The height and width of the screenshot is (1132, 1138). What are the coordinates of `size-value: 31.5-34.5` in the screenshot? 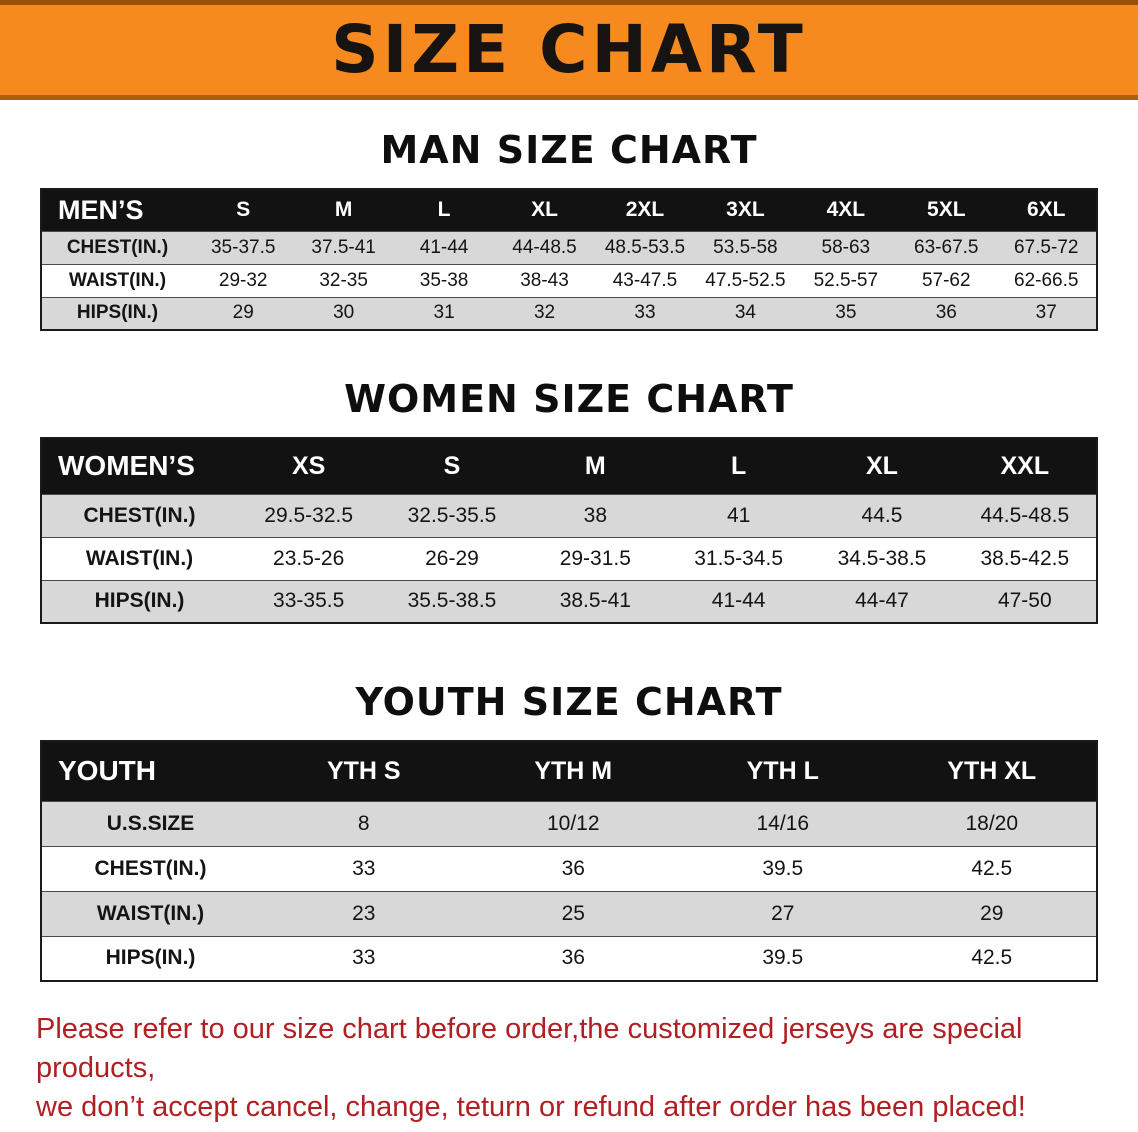 It's located at (739, 558).